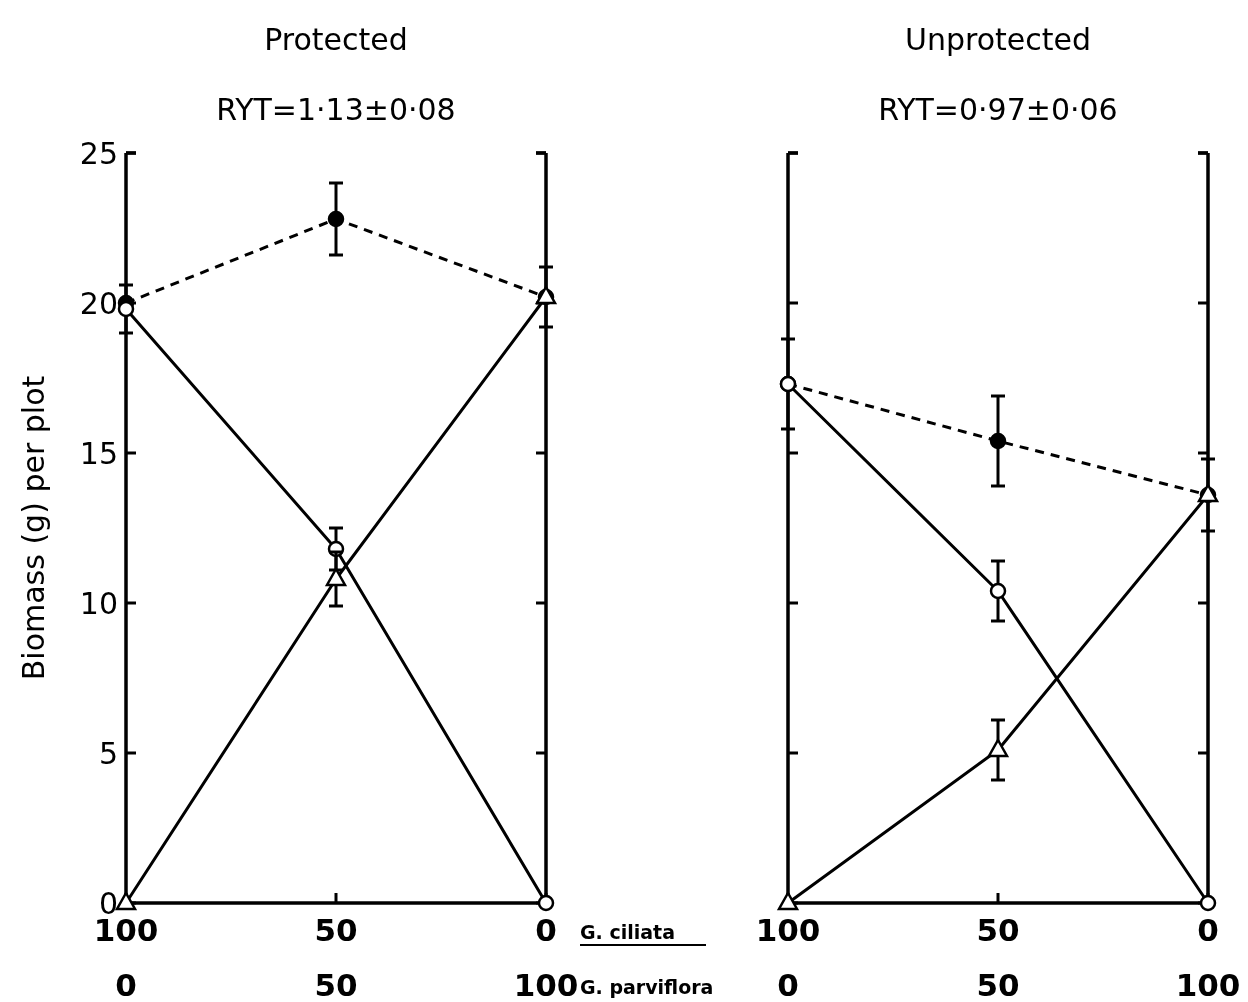 This screenshot has width=1248, height=1002. What do you see at coordinates (998, 109) in the screenshot?
I see `chart-subtitle: RYT=0·97±0·06` at bounding box center [998, 109].